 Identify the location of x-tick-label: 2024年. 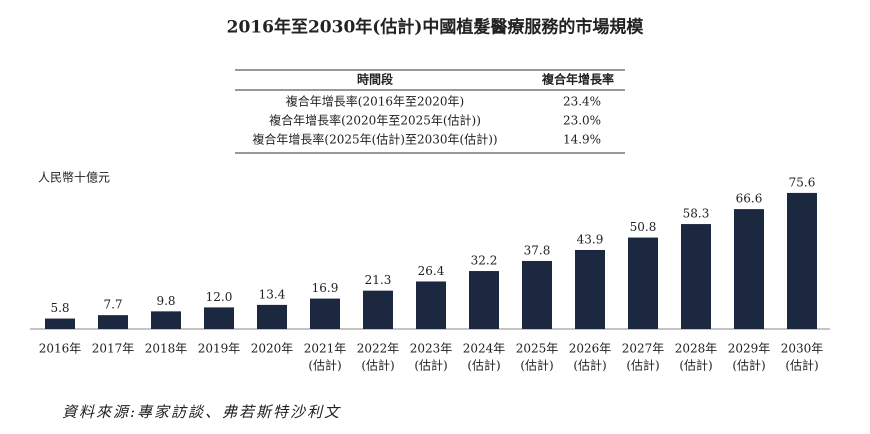
(484, 349).